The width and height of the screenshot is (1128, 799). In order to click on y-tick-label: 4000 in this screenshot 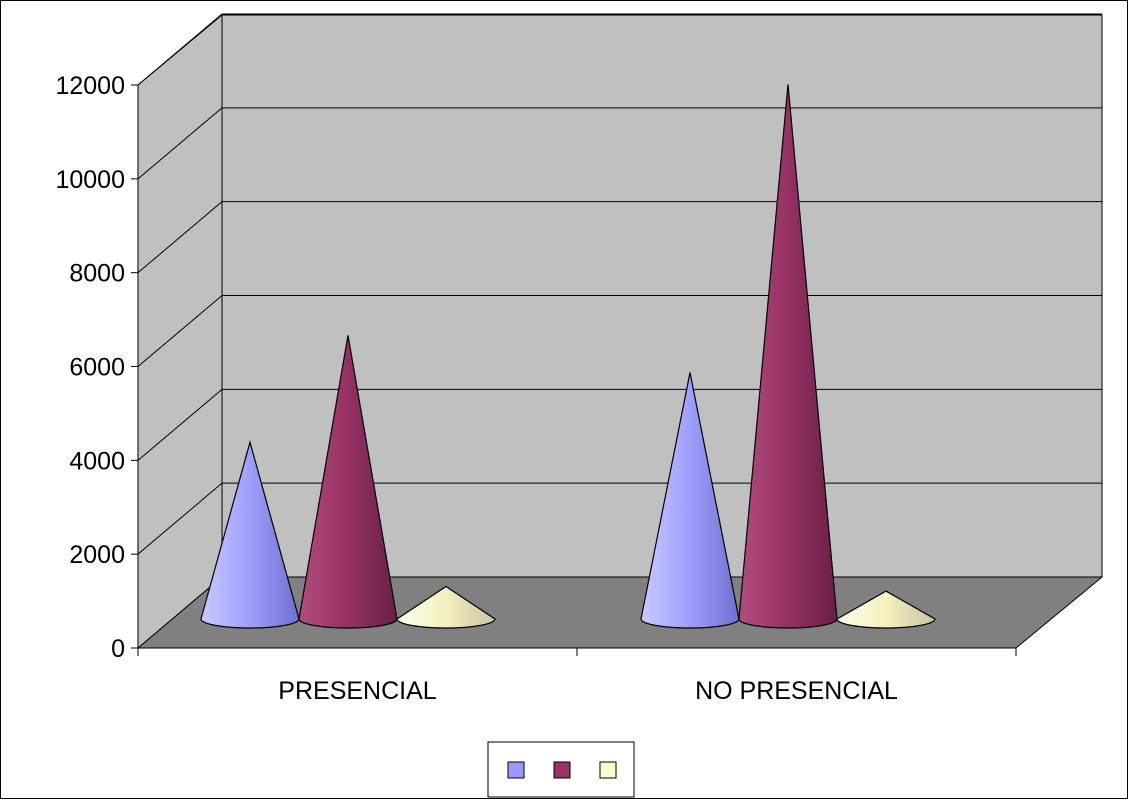, I will do `click(97, 461)`.